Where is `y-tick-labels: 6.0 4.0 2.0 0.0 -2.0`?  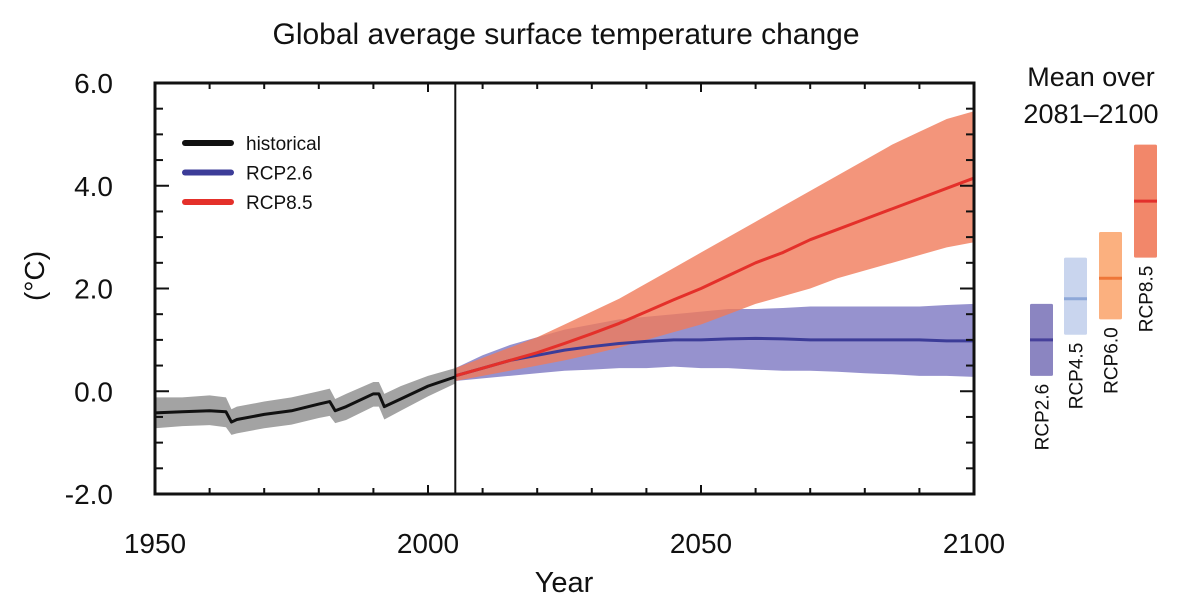
y-tick-labels: 6.0 4.0 2.0 0.0 -2.0 is located at coordinates (89, 289).